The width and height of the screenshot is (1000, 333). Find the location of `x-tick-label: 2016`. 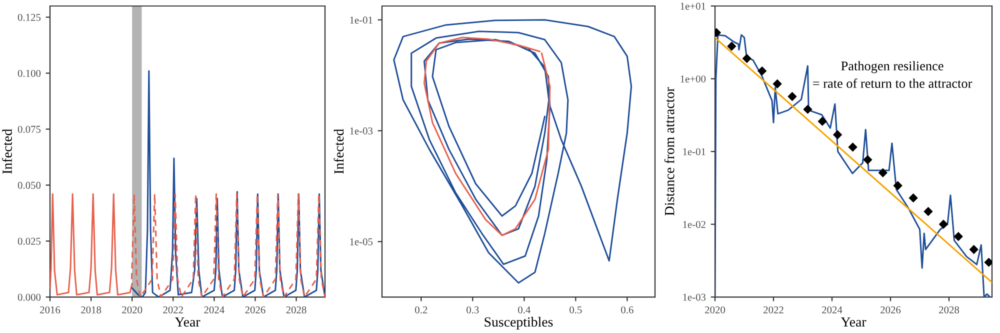

x-tick-label: 2016 is located at coordinates (50, 310).